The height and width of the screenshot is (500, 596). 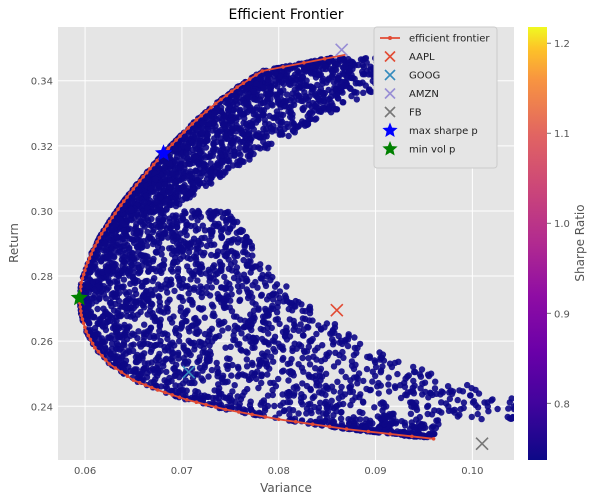 What do you see at coordinates (42, 245) in the screenshot?
I see `y-tick-labels: 0.24 0.26 0.28 0.30 0.32 0.34` at bounding box center [42, 245].